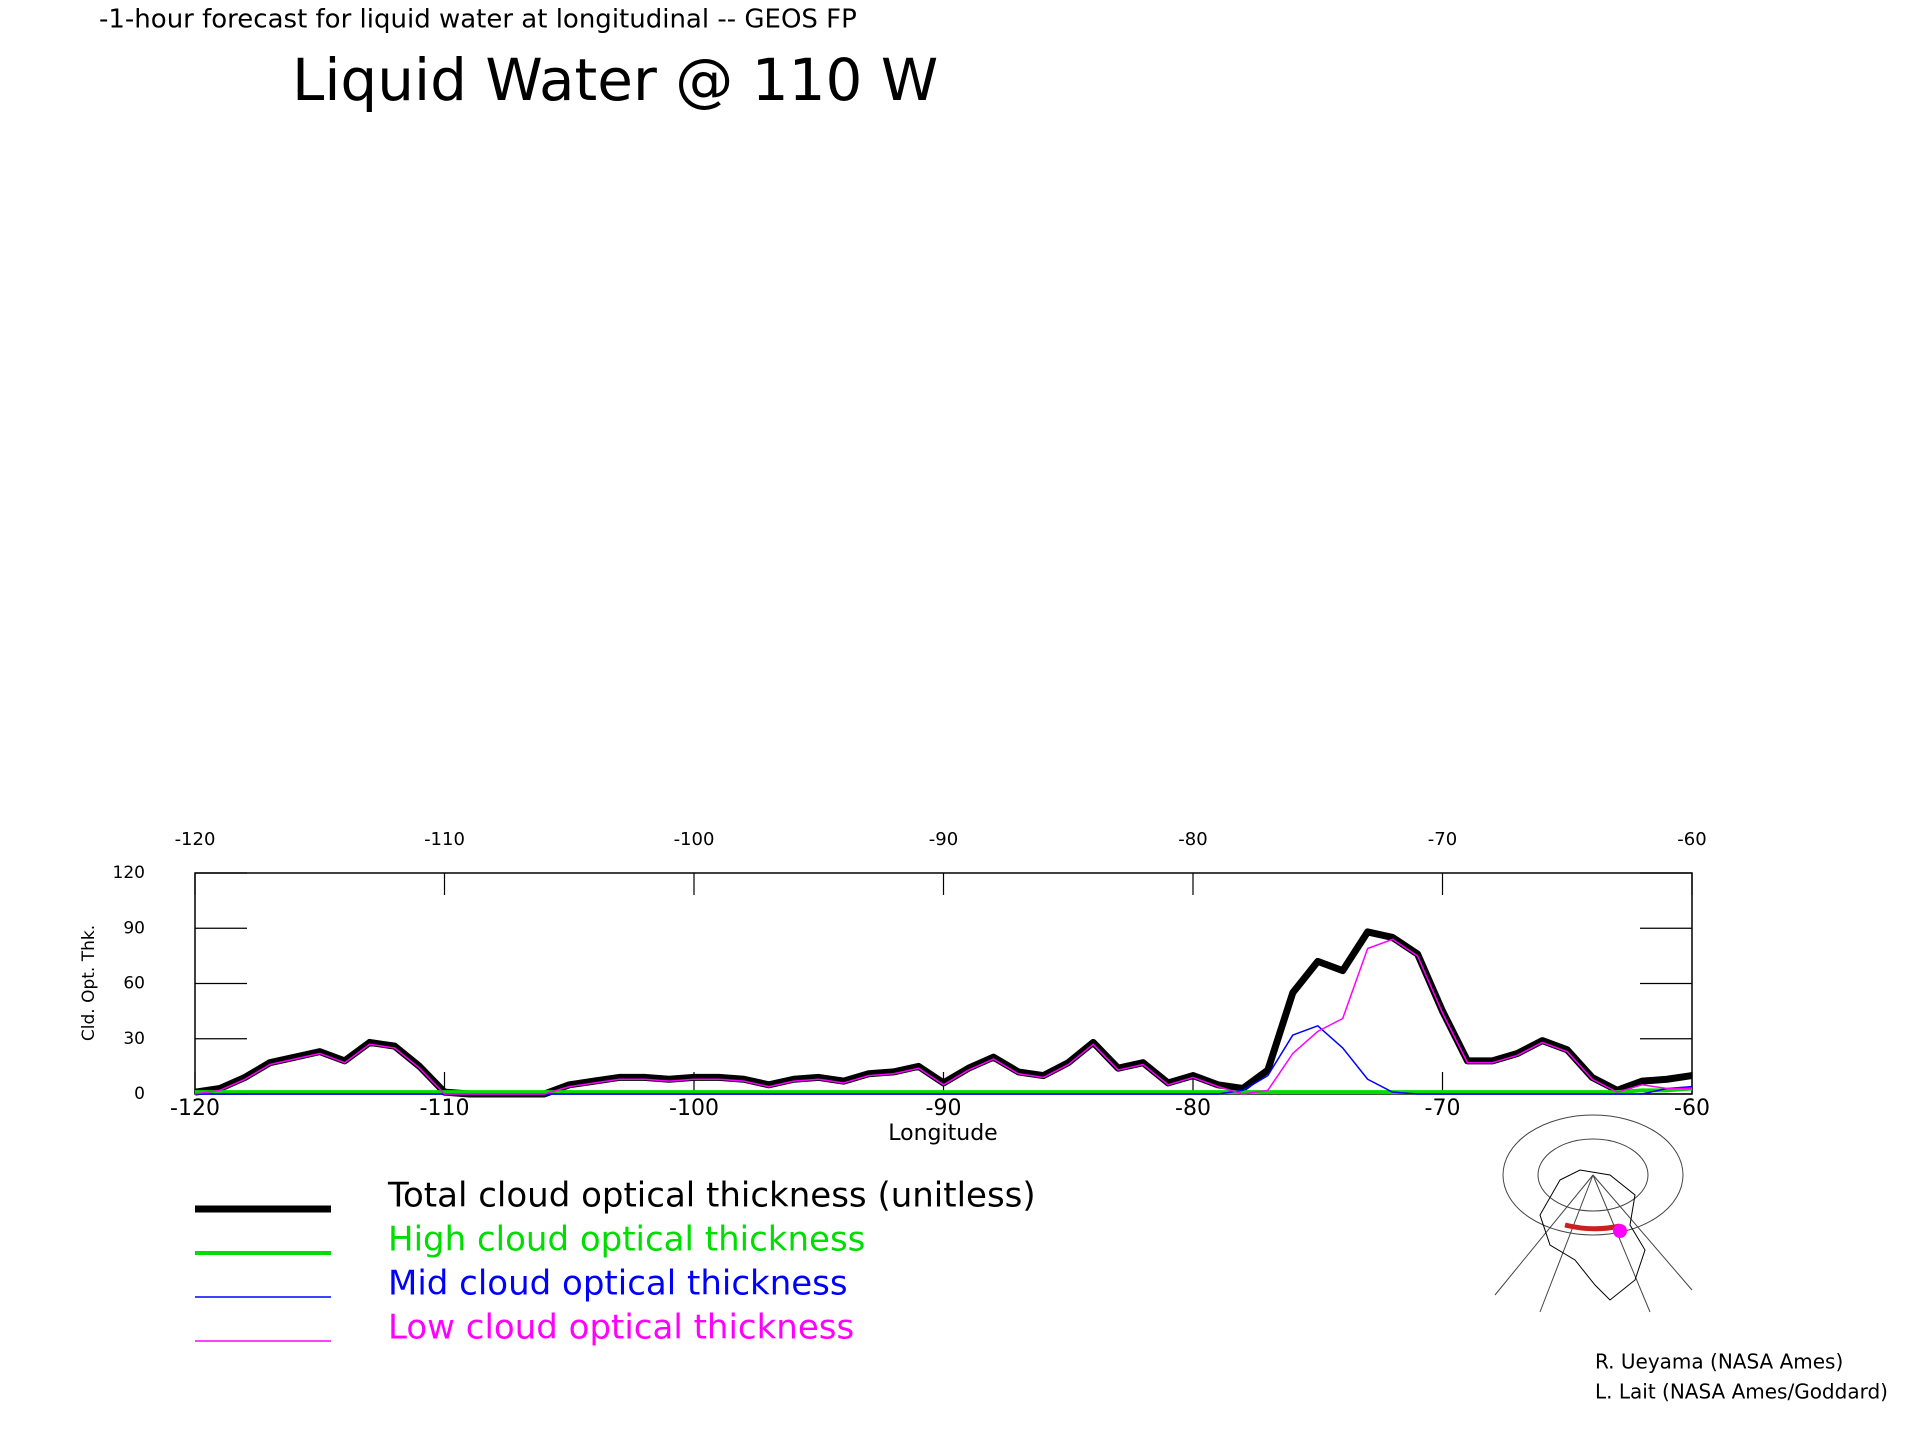 The width and height of the screenshot is (1920, 1440). What do you see at coordinates (1192, 839) in the screenshot?
I see `x-tick-label-top: -80` at bounding box center [1192, 839].